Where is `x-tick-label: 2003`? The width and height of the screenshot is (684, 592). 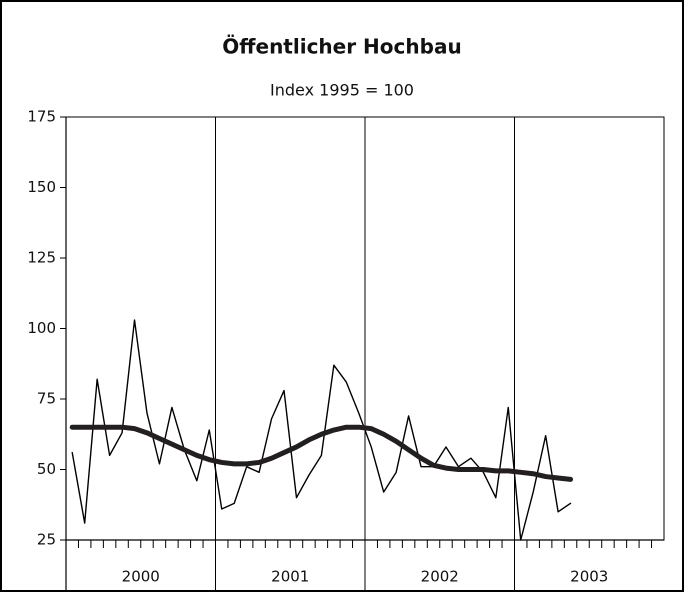
x-tick-label: 2003 is located at coordinates (589, 577).